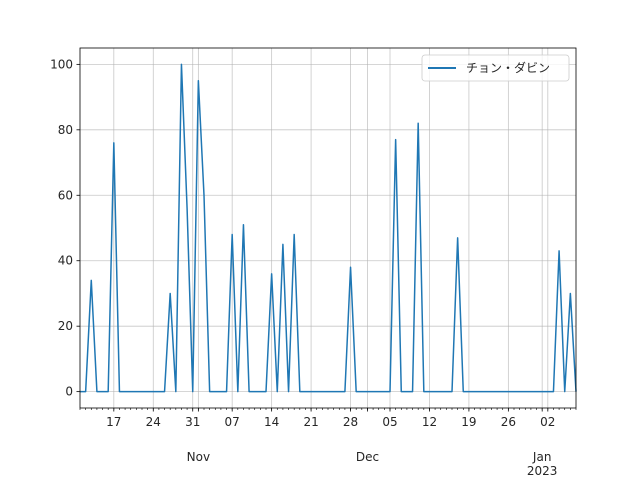  I want to click on y-tick-label: 0, so click(69, 392).